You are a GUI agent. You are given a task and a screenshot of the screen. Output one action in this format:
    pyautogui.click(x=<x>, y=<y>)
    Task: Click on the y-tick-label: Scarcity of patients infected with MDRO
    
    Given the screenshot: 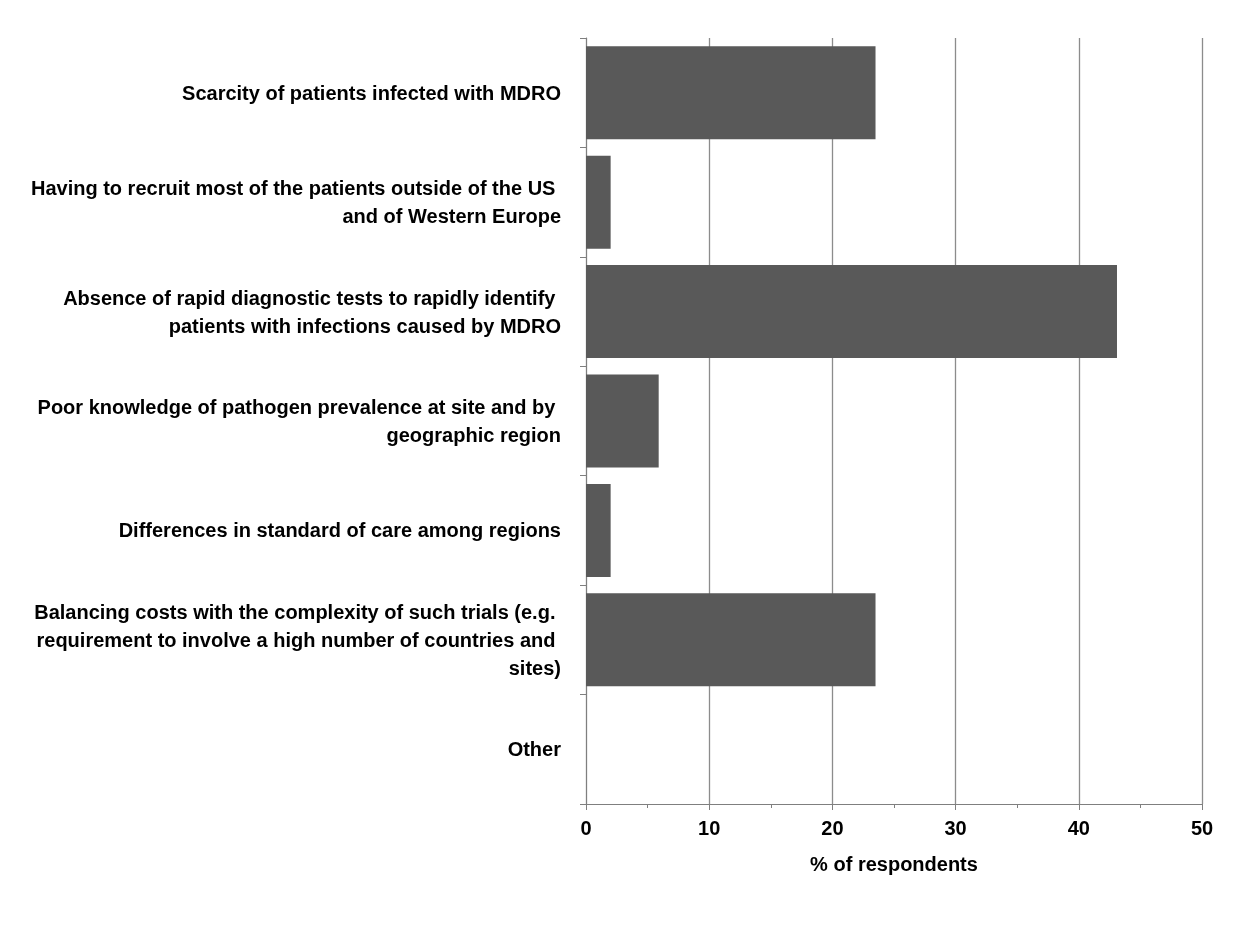 What is the action you would take?
    pyautogui.click(x=371, y=92)
    